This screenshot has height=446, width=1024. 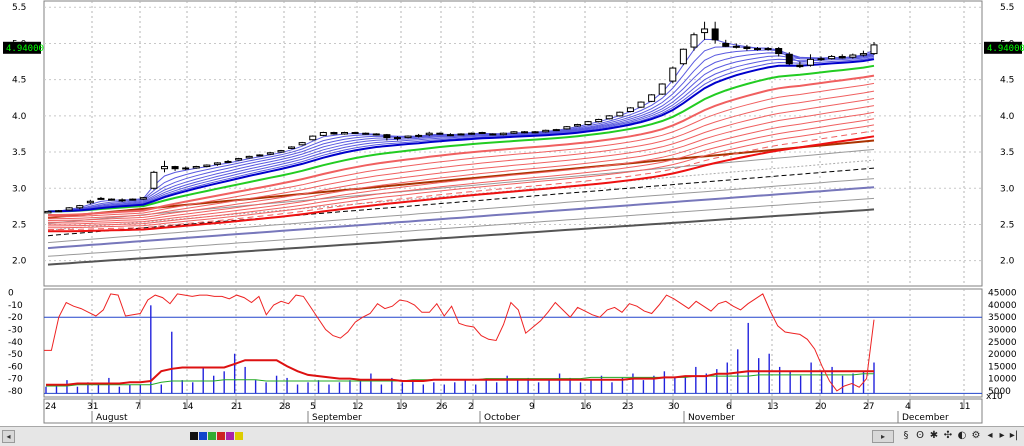 I want to click on x-day-label: 24, so click(x=51, y=407).